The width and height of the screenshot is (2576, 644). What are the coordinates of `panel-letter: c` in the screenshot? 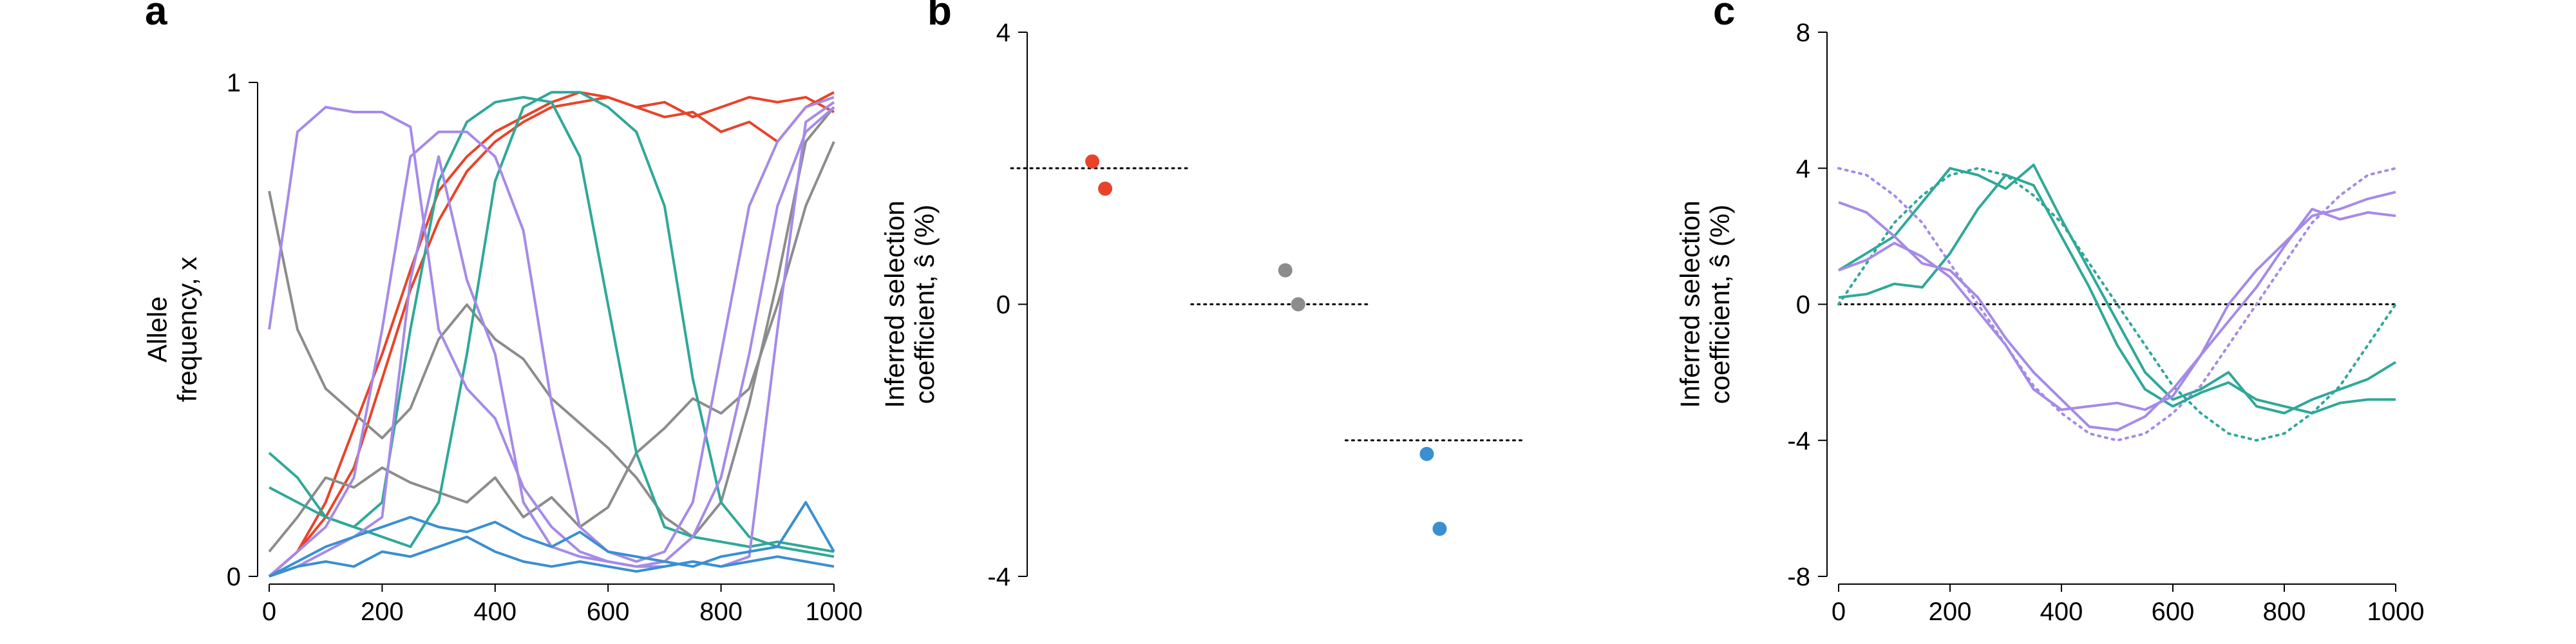 It's located at (1724, 16).